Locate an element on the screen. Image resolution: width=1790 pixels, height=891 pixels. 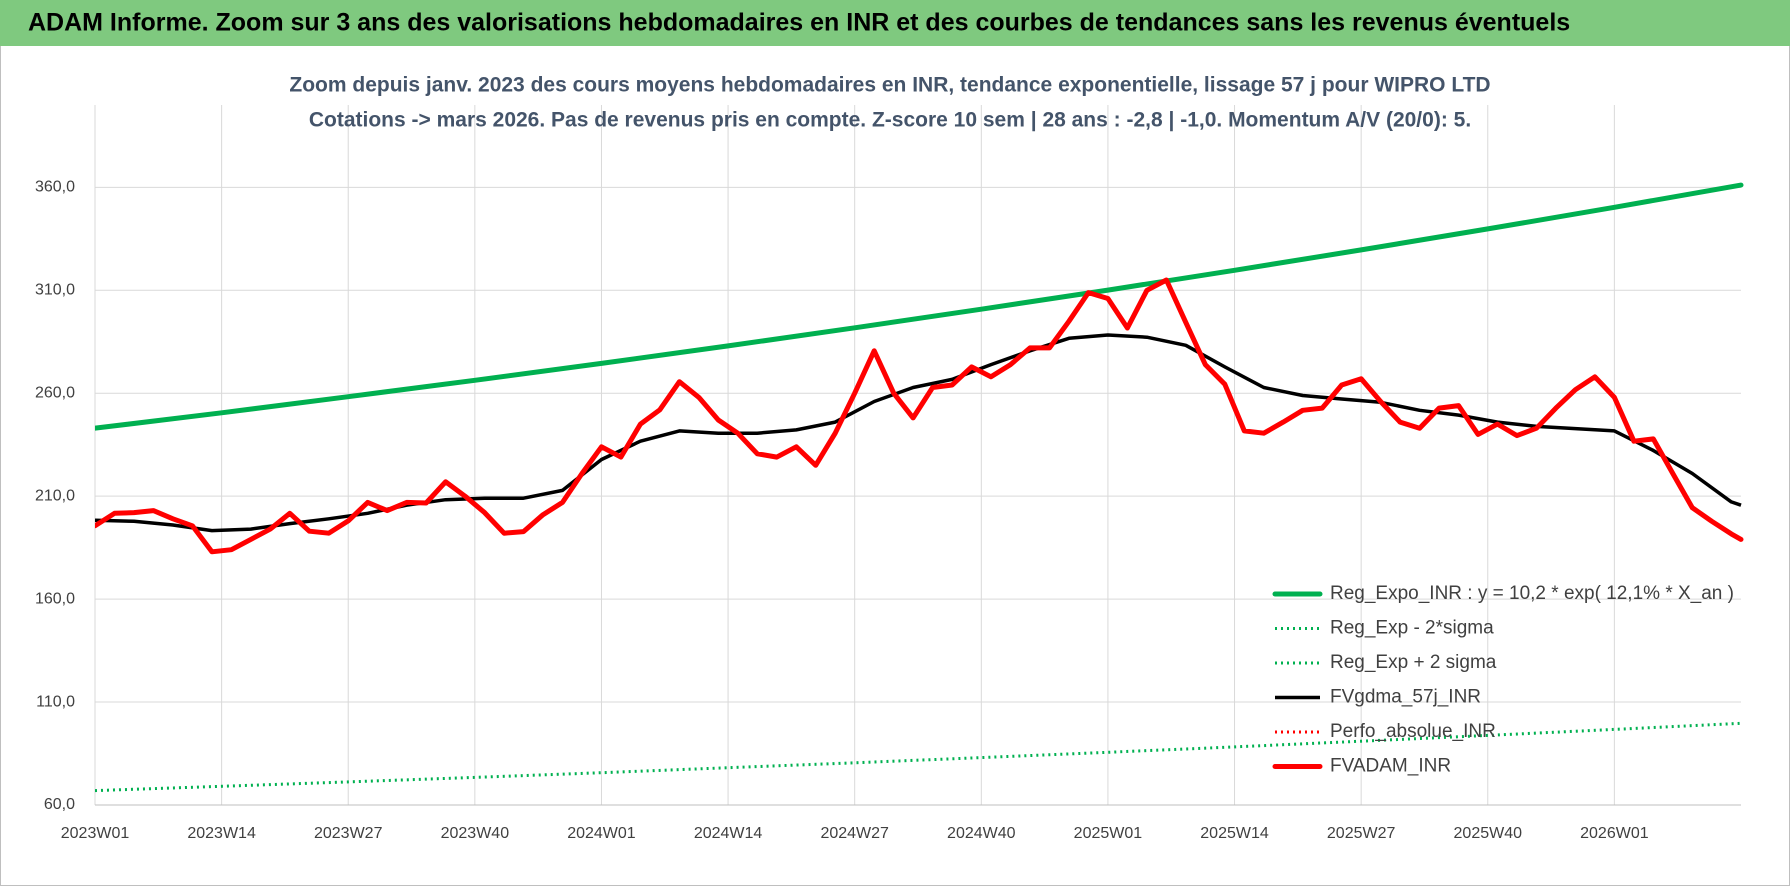
legend-label: Perfo_absolue_INR is located at coordinates (1413, 731).